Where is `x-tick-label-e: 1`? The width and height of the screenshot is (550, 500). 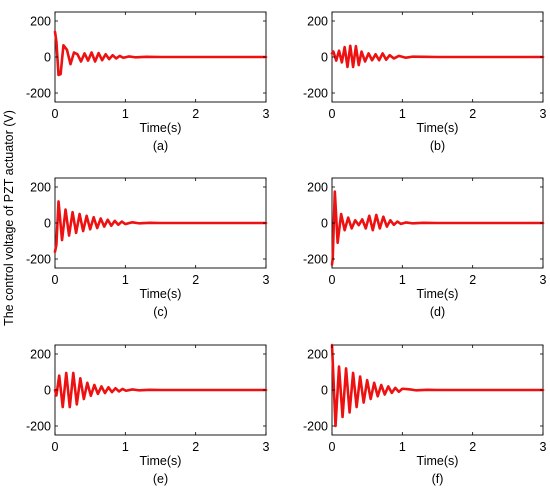 x-tick-label-e: 1 is located at coordinates (125, 447).